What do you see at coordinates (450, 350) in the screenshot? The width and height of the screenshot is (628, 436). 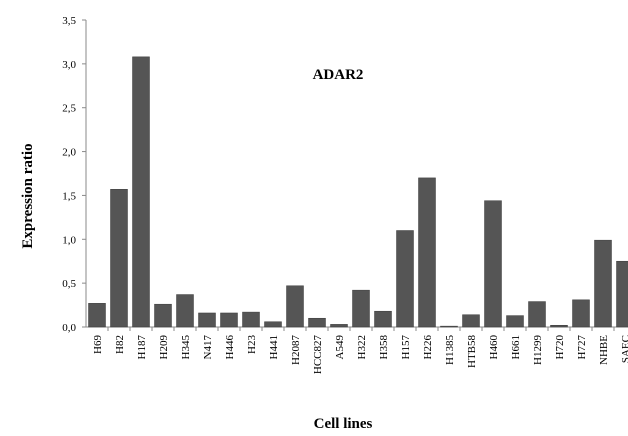 I see `x-tick-label: H1385` at bounding box center [450, 350].